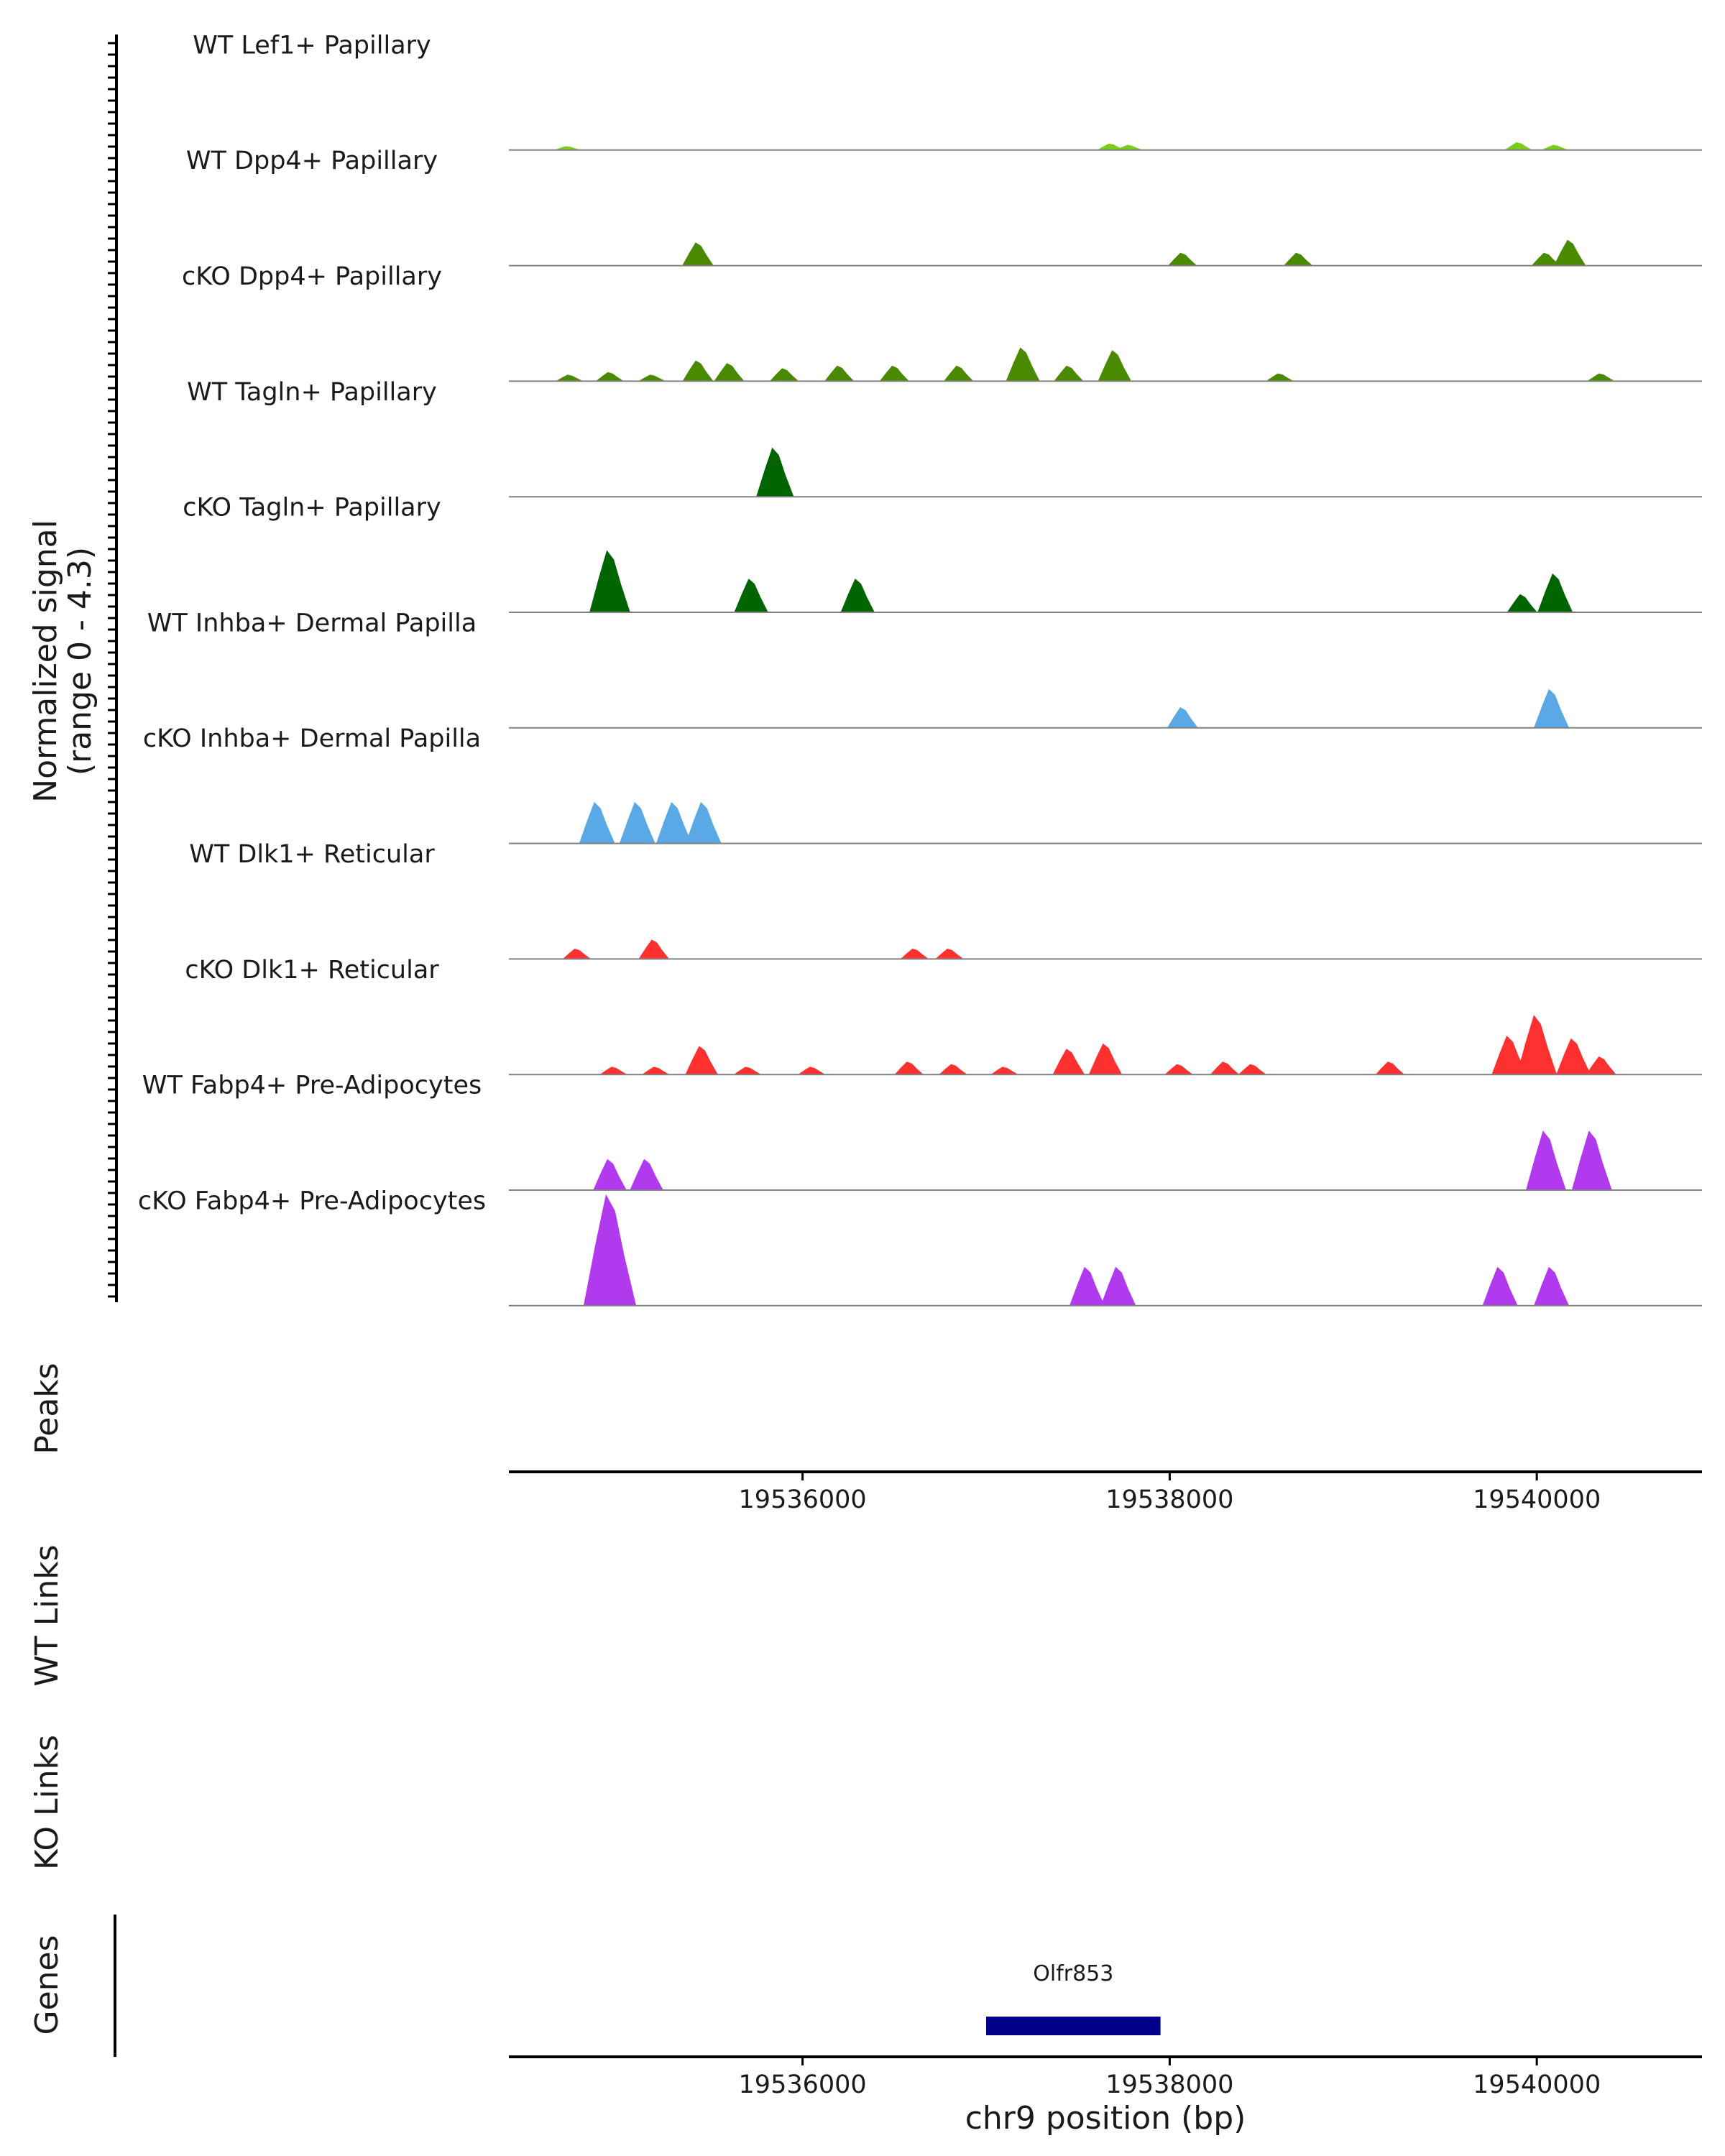 This screenshot has height=2156, width=1725. I want to click on track: cKO Tagln+ Papillary, so click(942, 553).